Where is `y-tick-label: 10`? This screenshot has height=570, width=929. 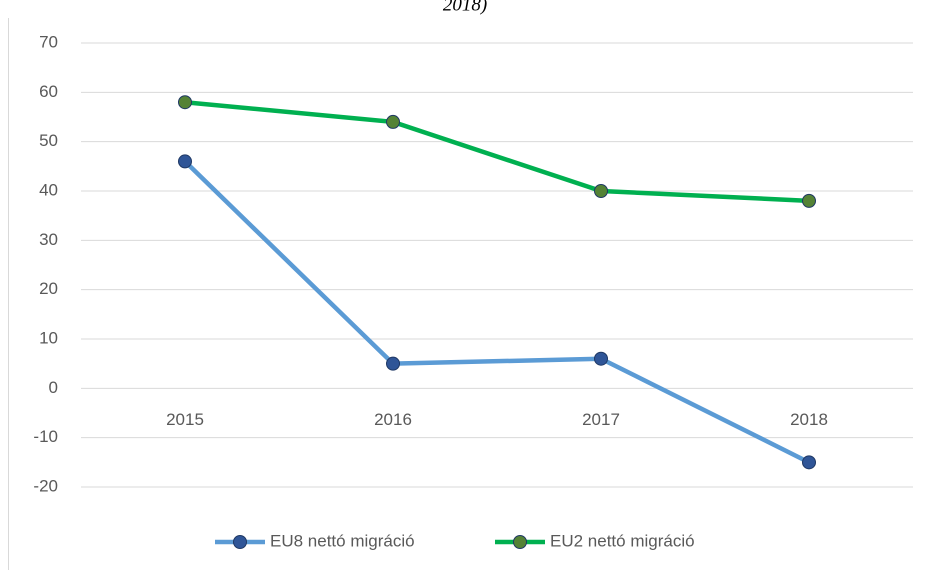 y-tick-label: 10 is located at coordinates (48, 337).